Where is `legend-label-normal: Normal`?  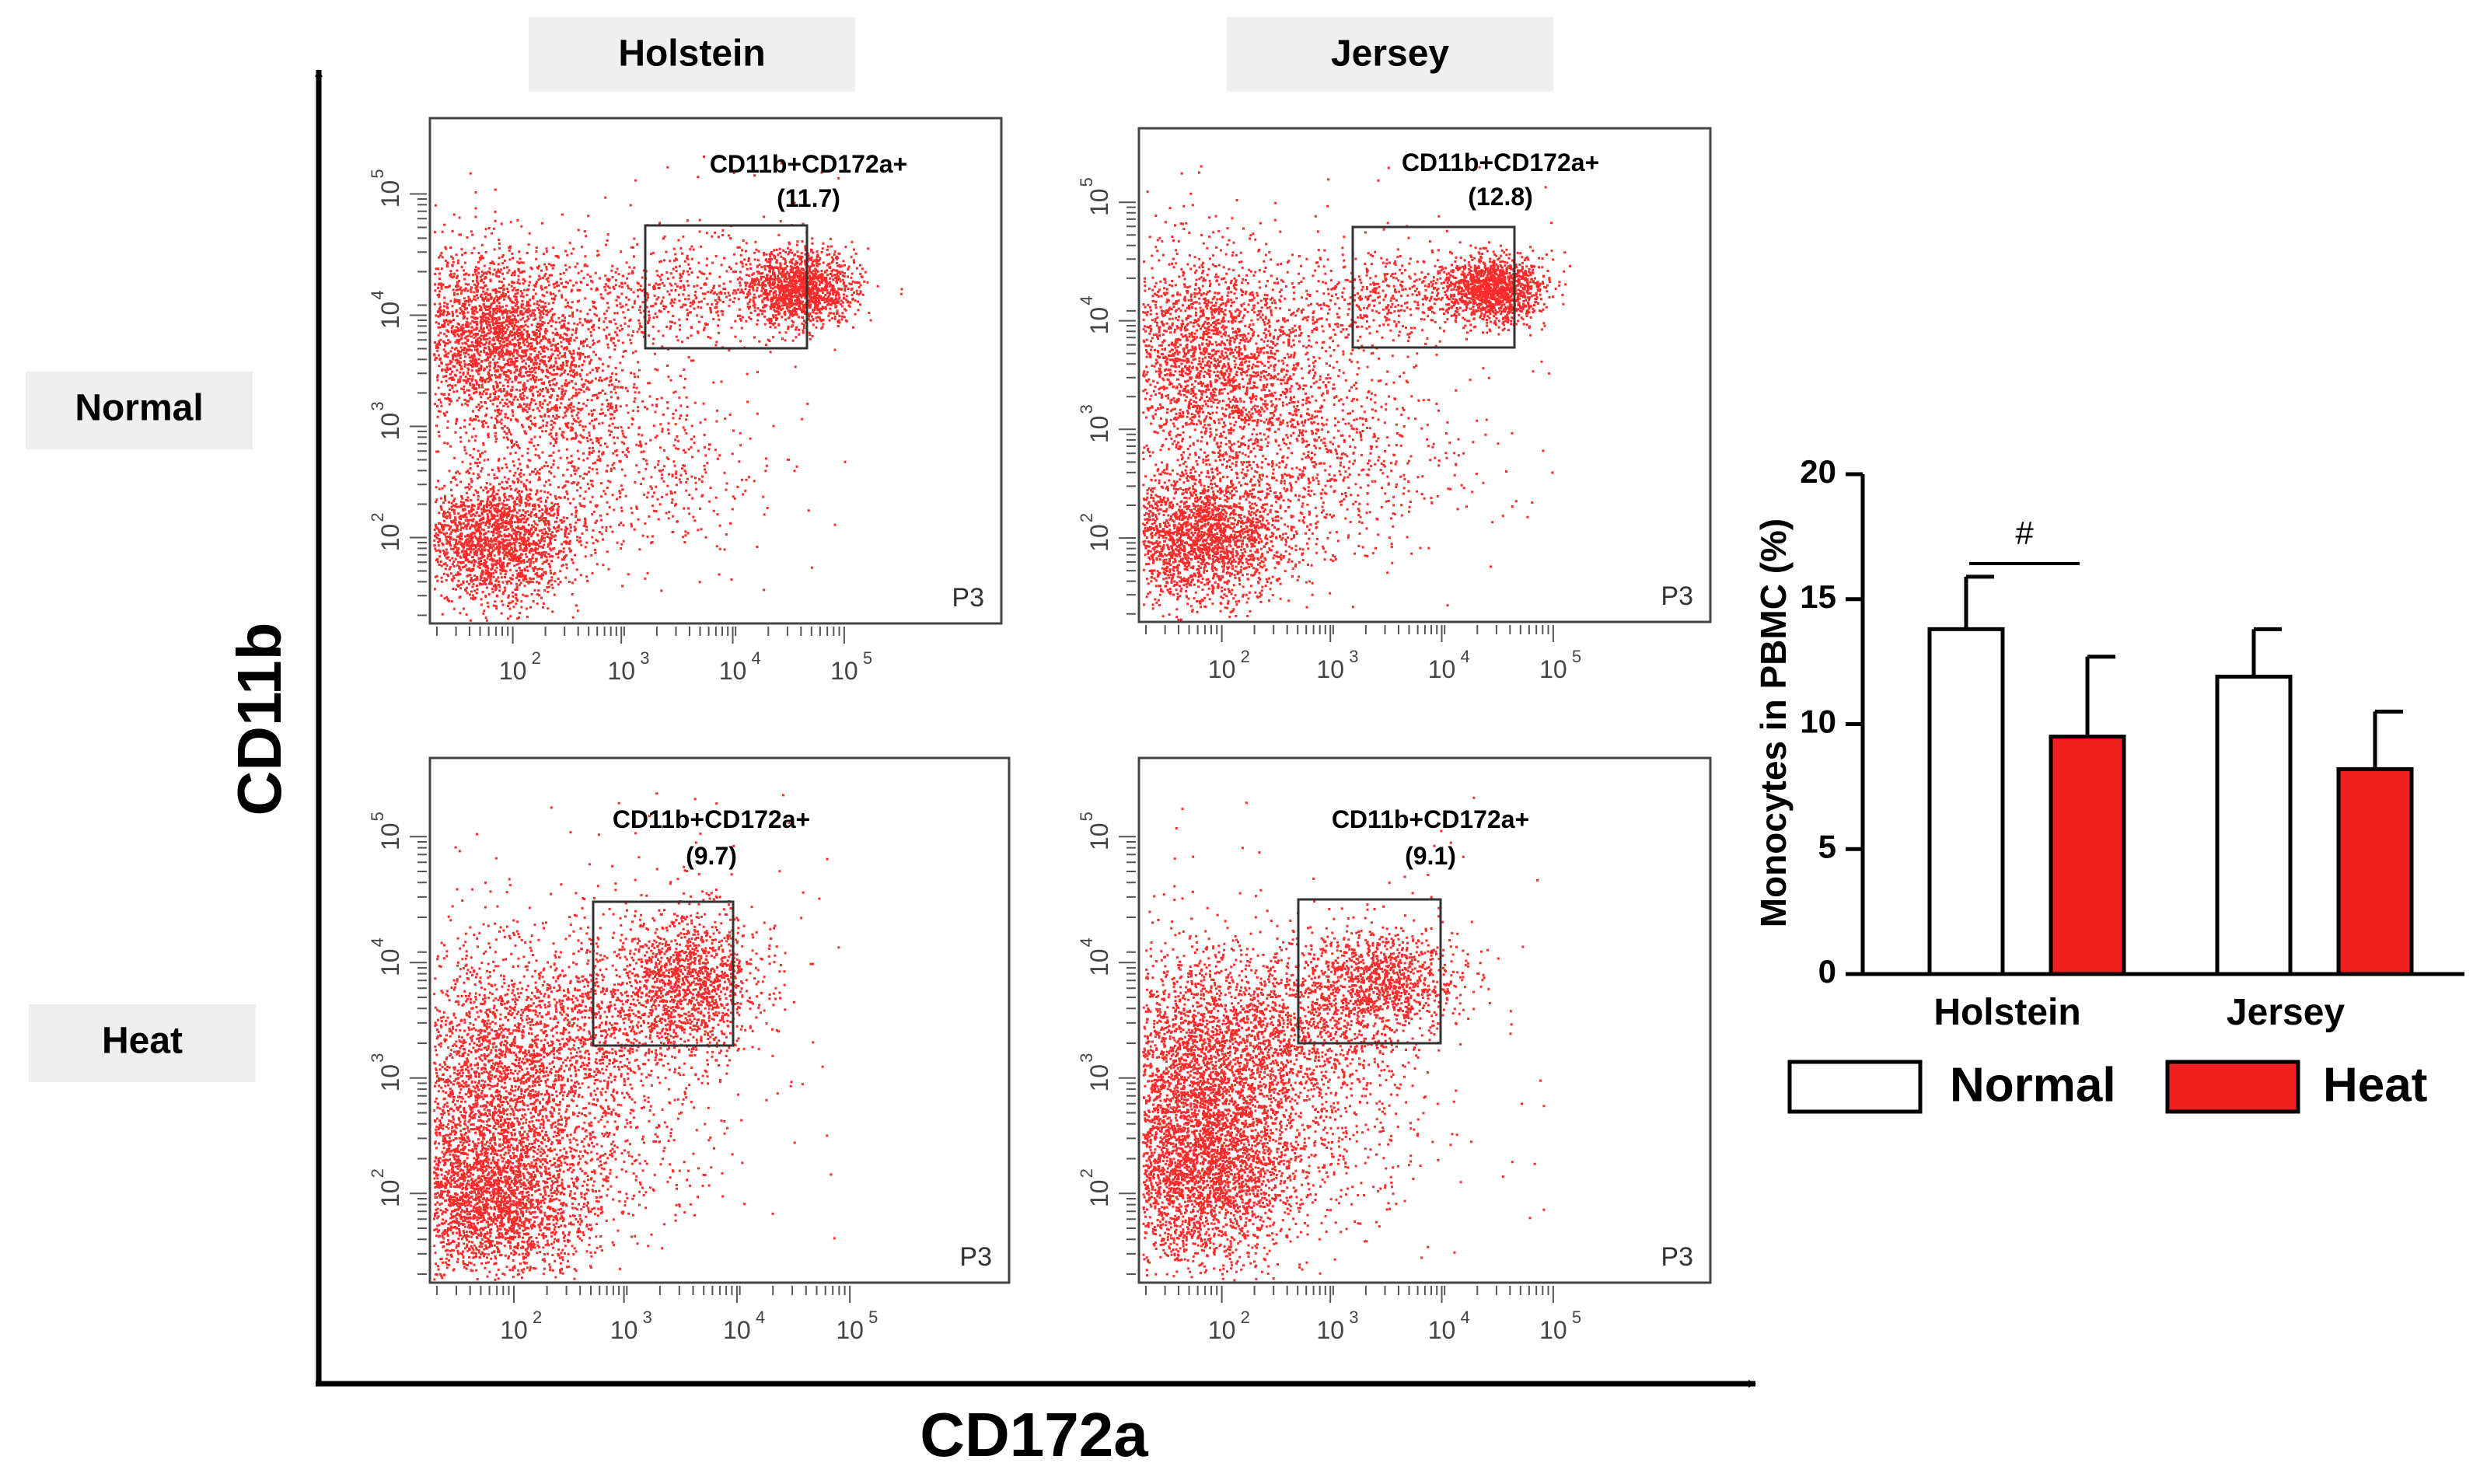
legend-label-normal: Normal is located at coordinates (2033, 1085).